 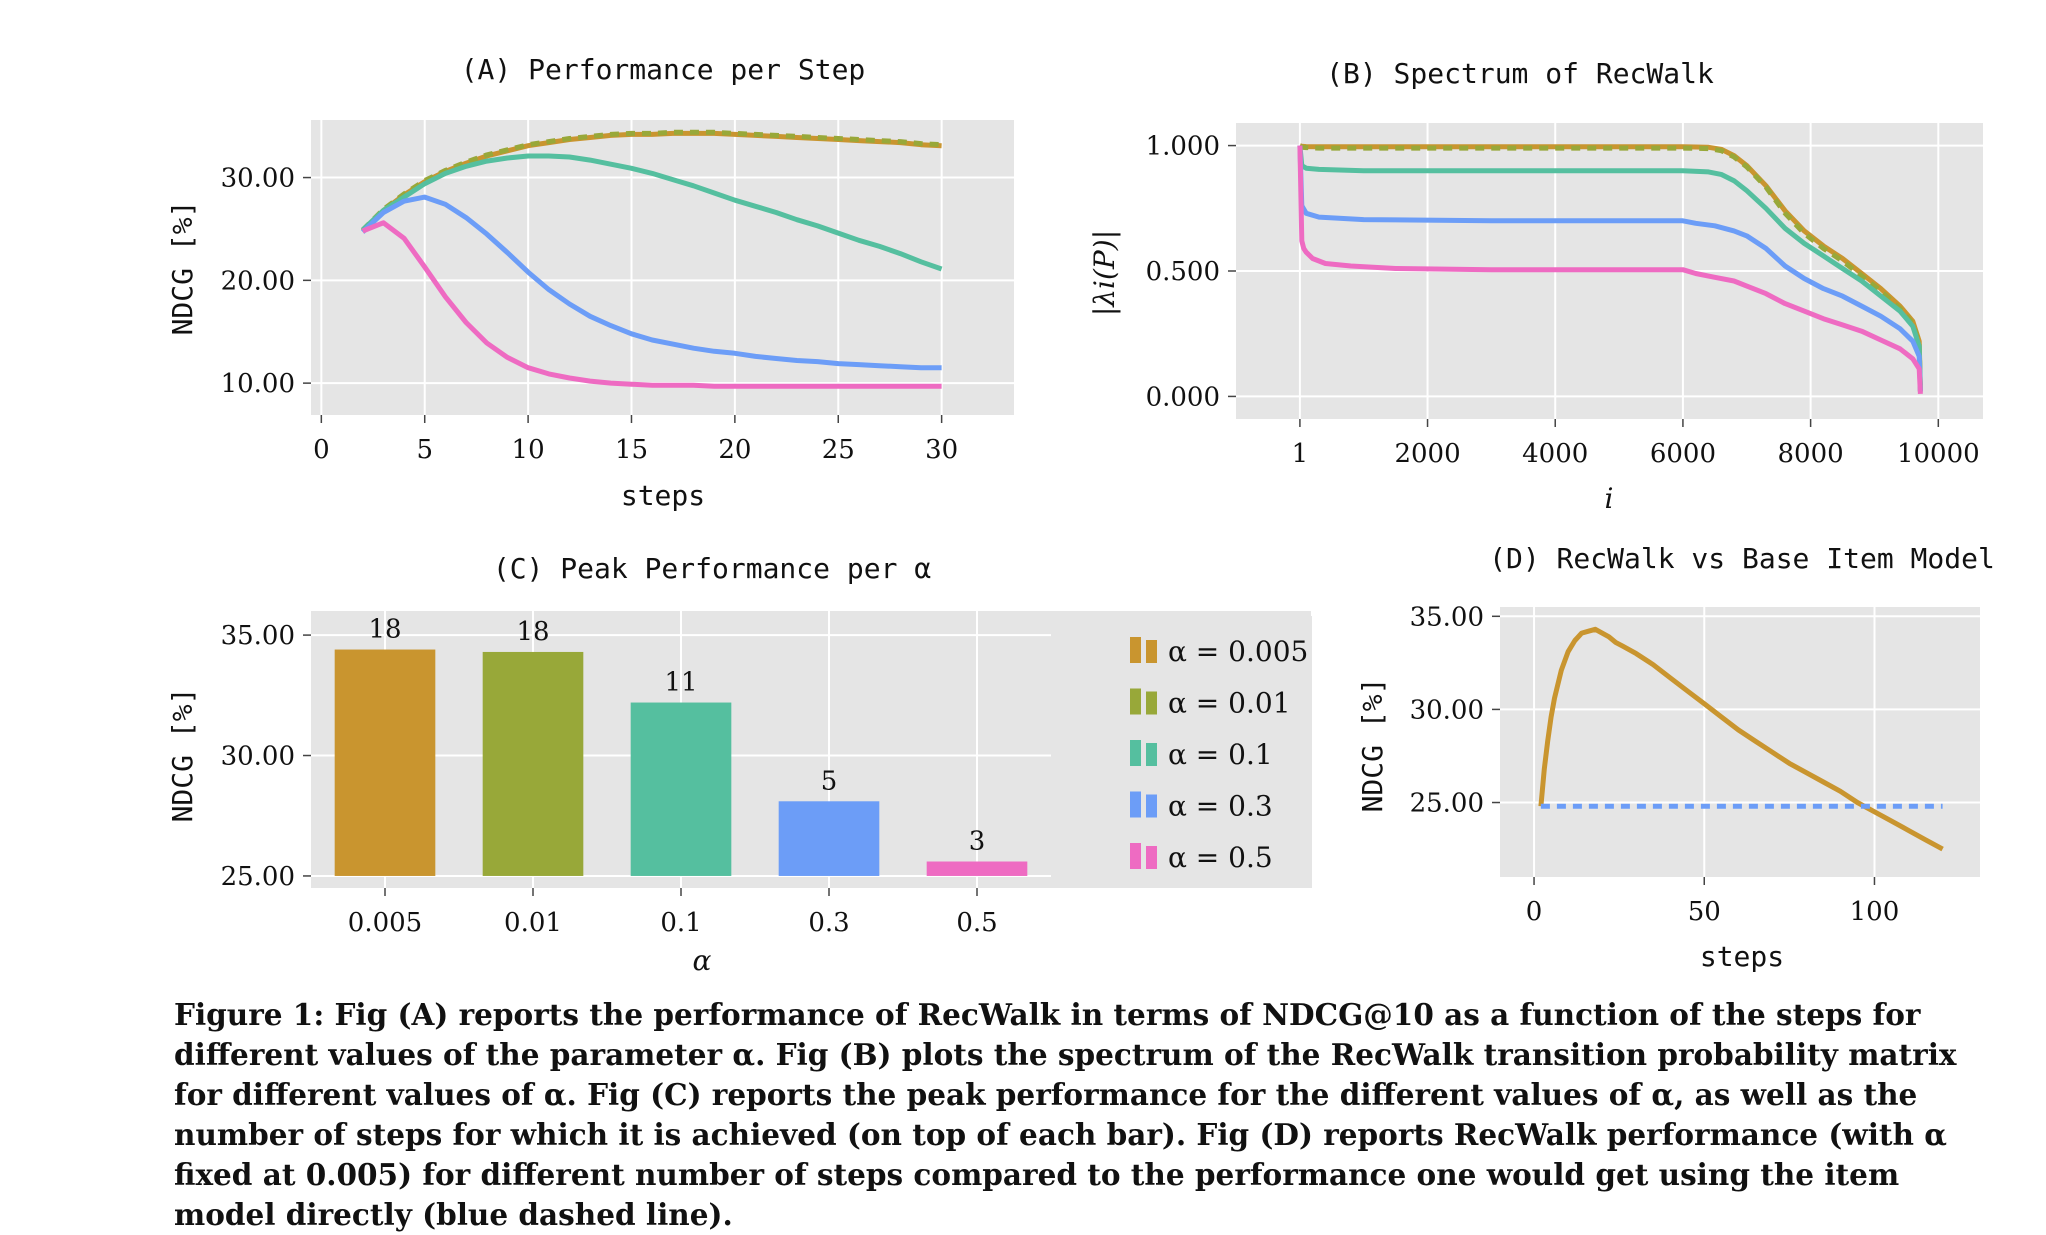 I want to click on panel-a-series, so click(x=651, y=259).